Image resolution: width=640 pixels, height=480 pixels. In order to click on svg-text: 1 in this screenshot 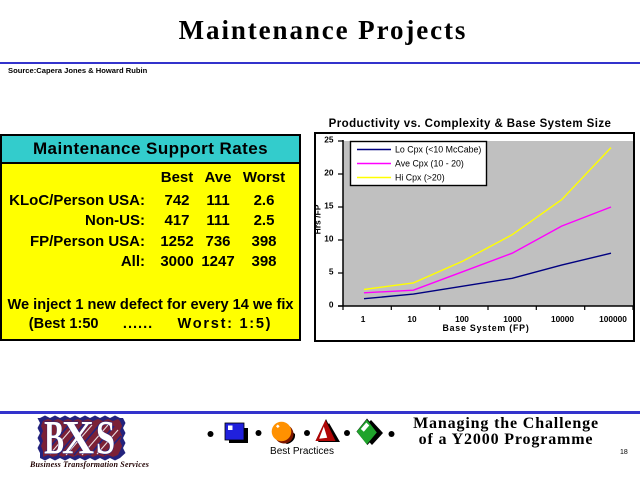, I will do `click(363, 319)`.